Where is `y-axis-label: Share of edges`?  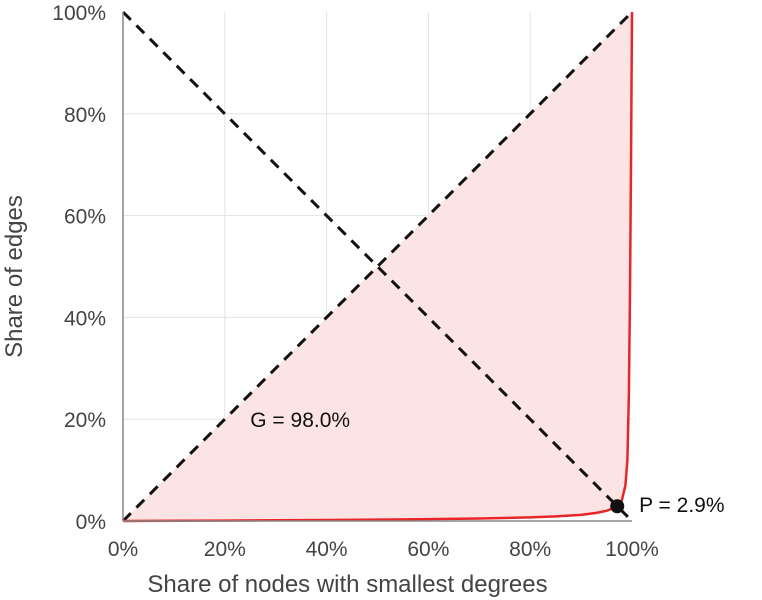 y-axis-label: Share of edges is located at coordinates (14, 276).